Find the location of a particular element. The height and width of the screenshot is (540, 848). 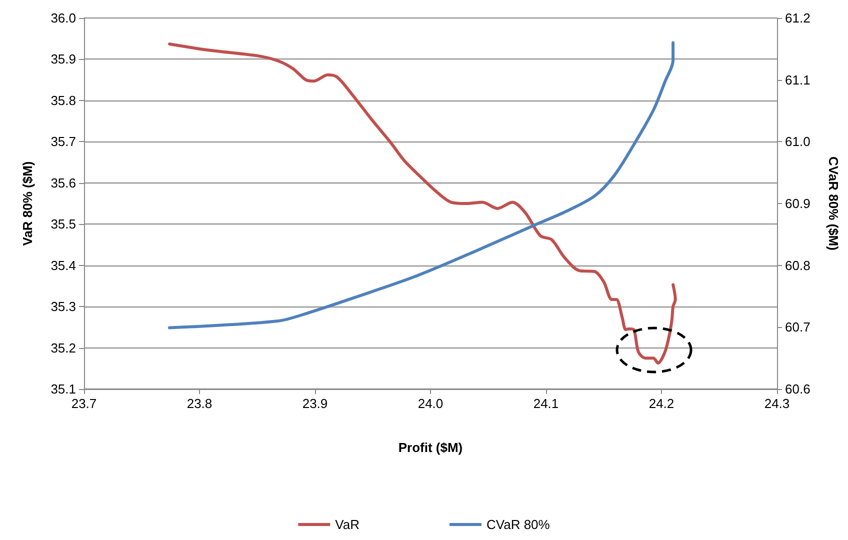

y2-axis-title: CVaR 80% ($M) is located at coordinates (833, 203).